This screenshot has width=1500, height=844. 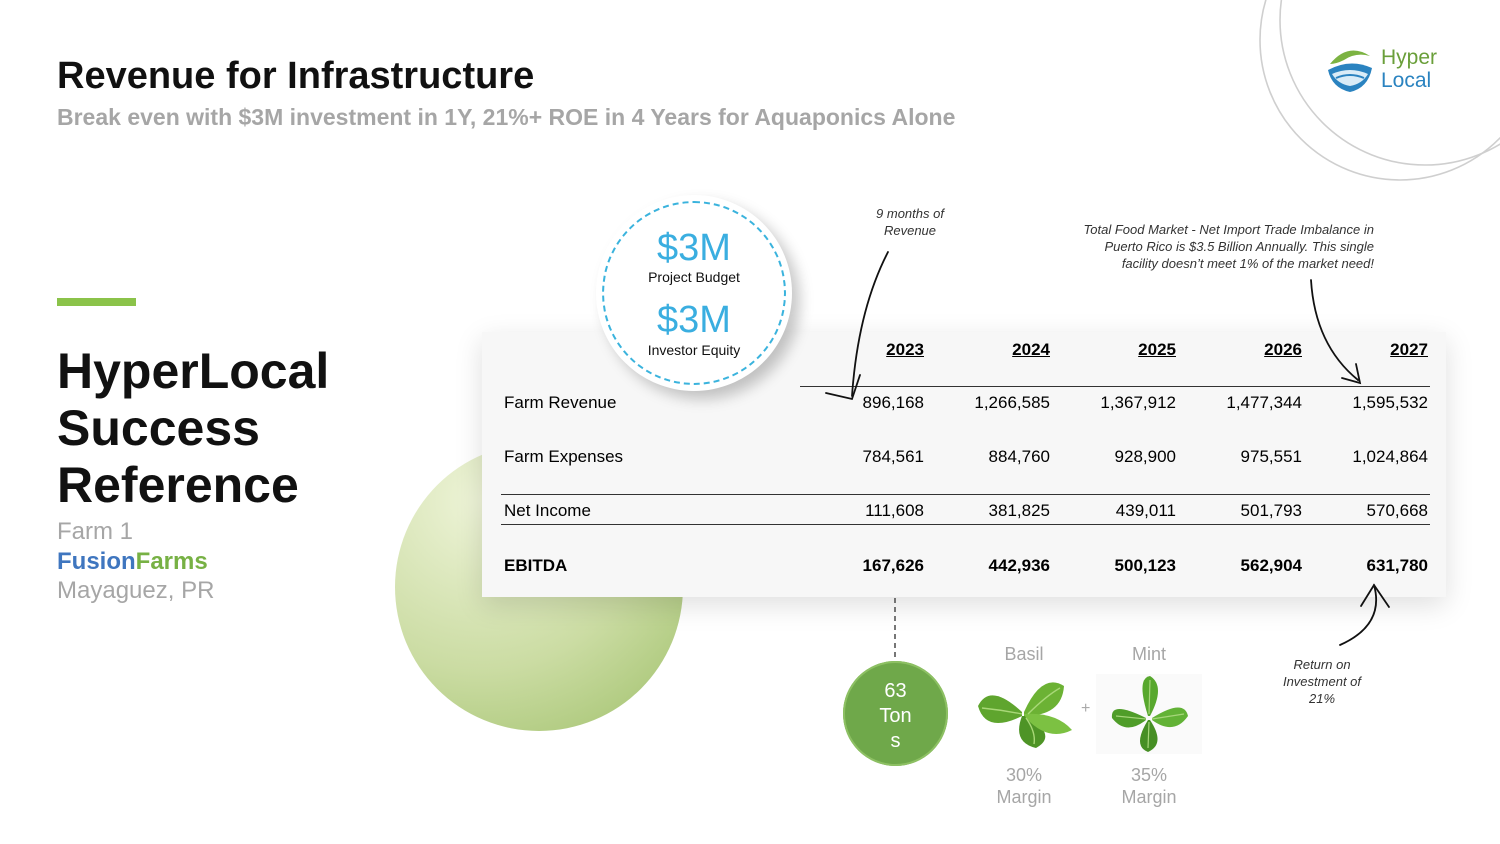 I want to click on table-cell: 1,595,532, so click(x=1390, y=402).